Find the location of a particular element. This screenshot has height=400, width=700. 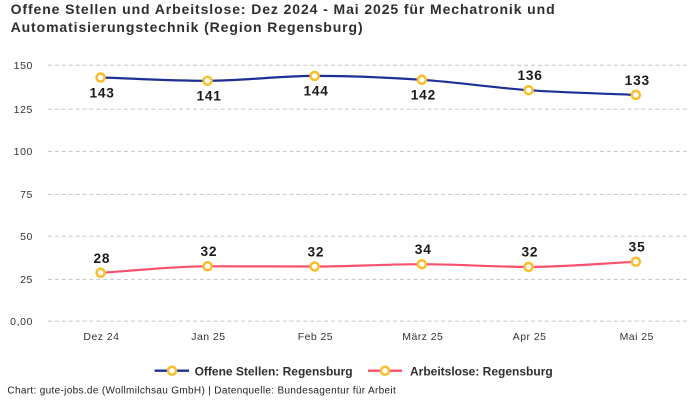

svg-text: Dez 24 is located at coordinates (101, 337).